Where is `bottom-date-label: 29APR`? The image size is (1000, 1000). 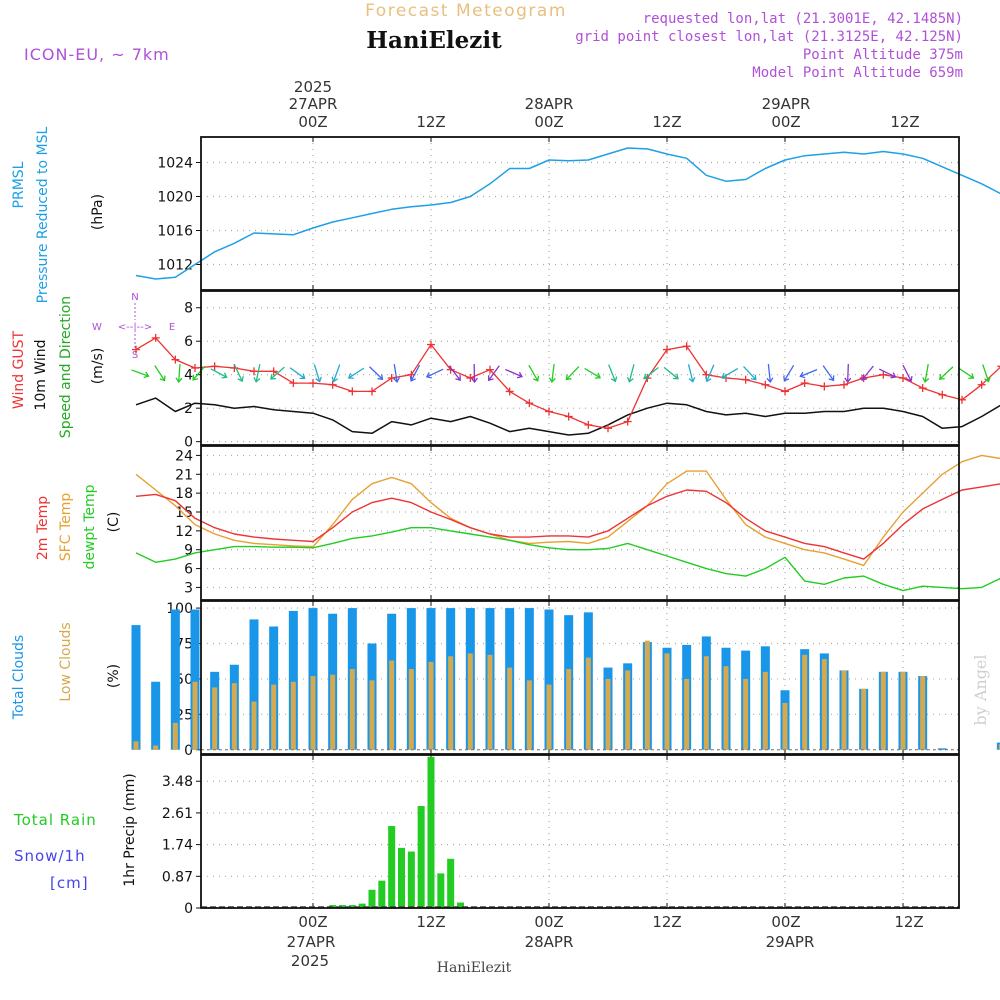 bottom-date-label: 29APR is located at coordinates (790, 942).